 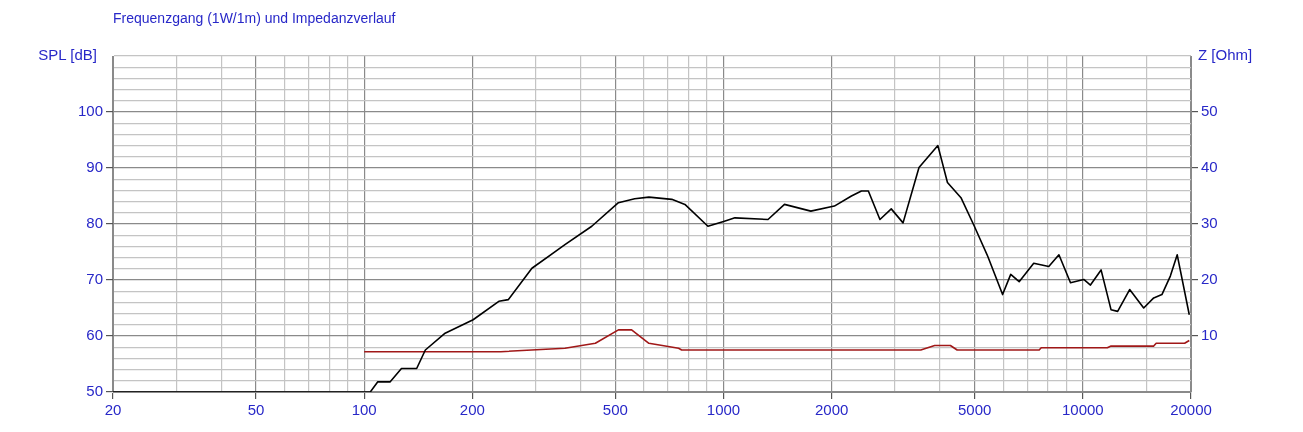 What do you see at coordinates (1225, 54) in the screenshot?
I see `y2-axis-title: Z [Ohm]` at bounding box center [1225, 54].